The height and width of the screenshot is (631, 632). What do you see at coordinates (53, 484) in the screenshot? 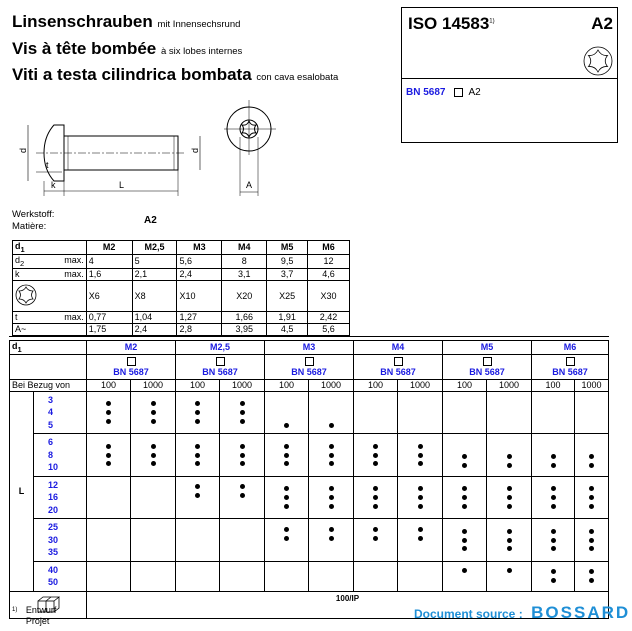
I see `length-value: 12` at bounding box center [53, 484].